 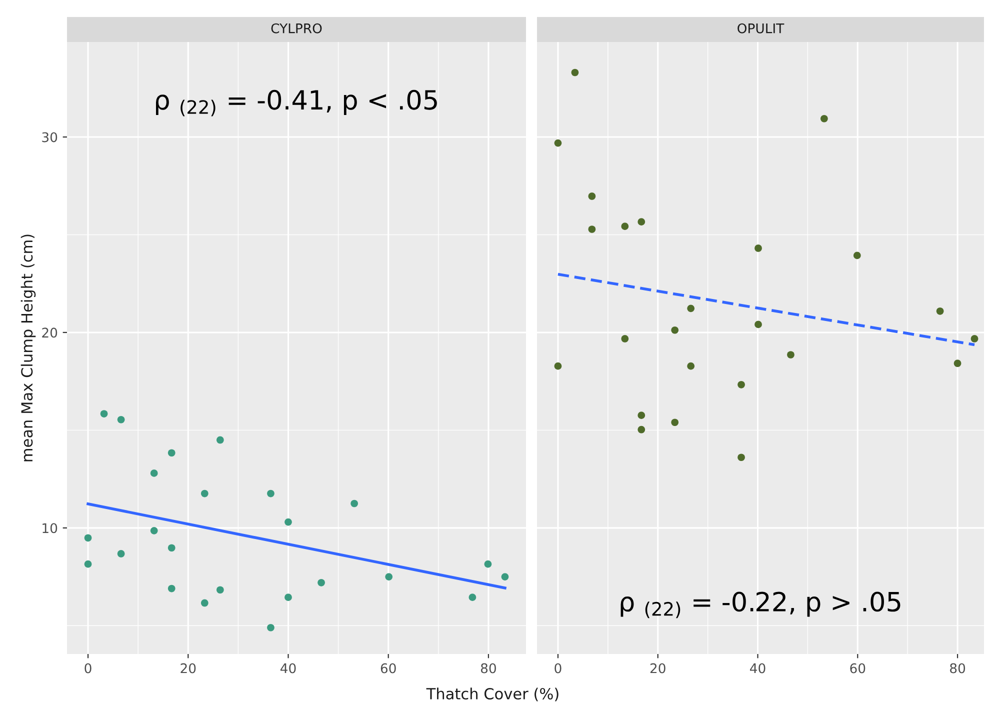 What do you see at coordinates (50, 137) in the screenshot?
I see `y-tick-label: 30` at bounding box center [50, 137].